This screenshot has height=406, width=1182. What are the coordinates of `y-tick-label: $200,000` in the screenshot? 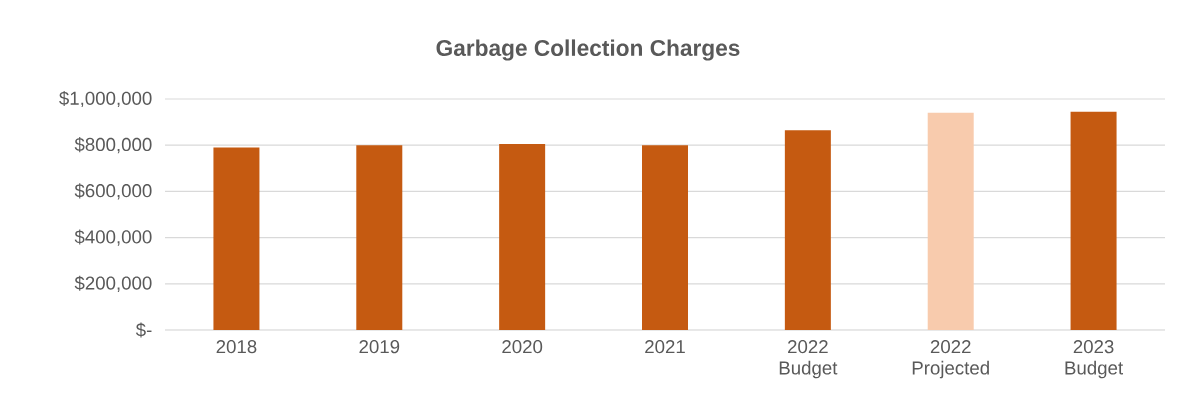 It's located at (113, 283).